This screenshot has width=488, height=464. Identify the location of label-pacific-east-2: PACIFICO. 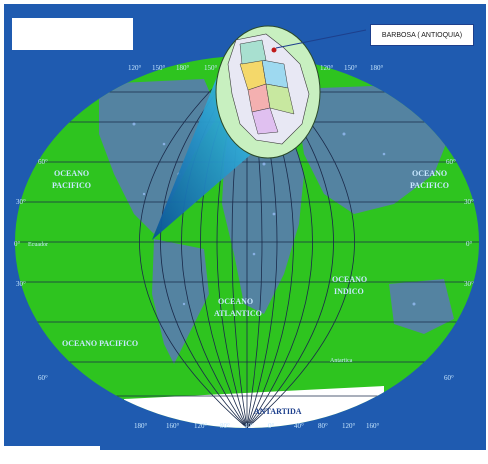
(429, 185).